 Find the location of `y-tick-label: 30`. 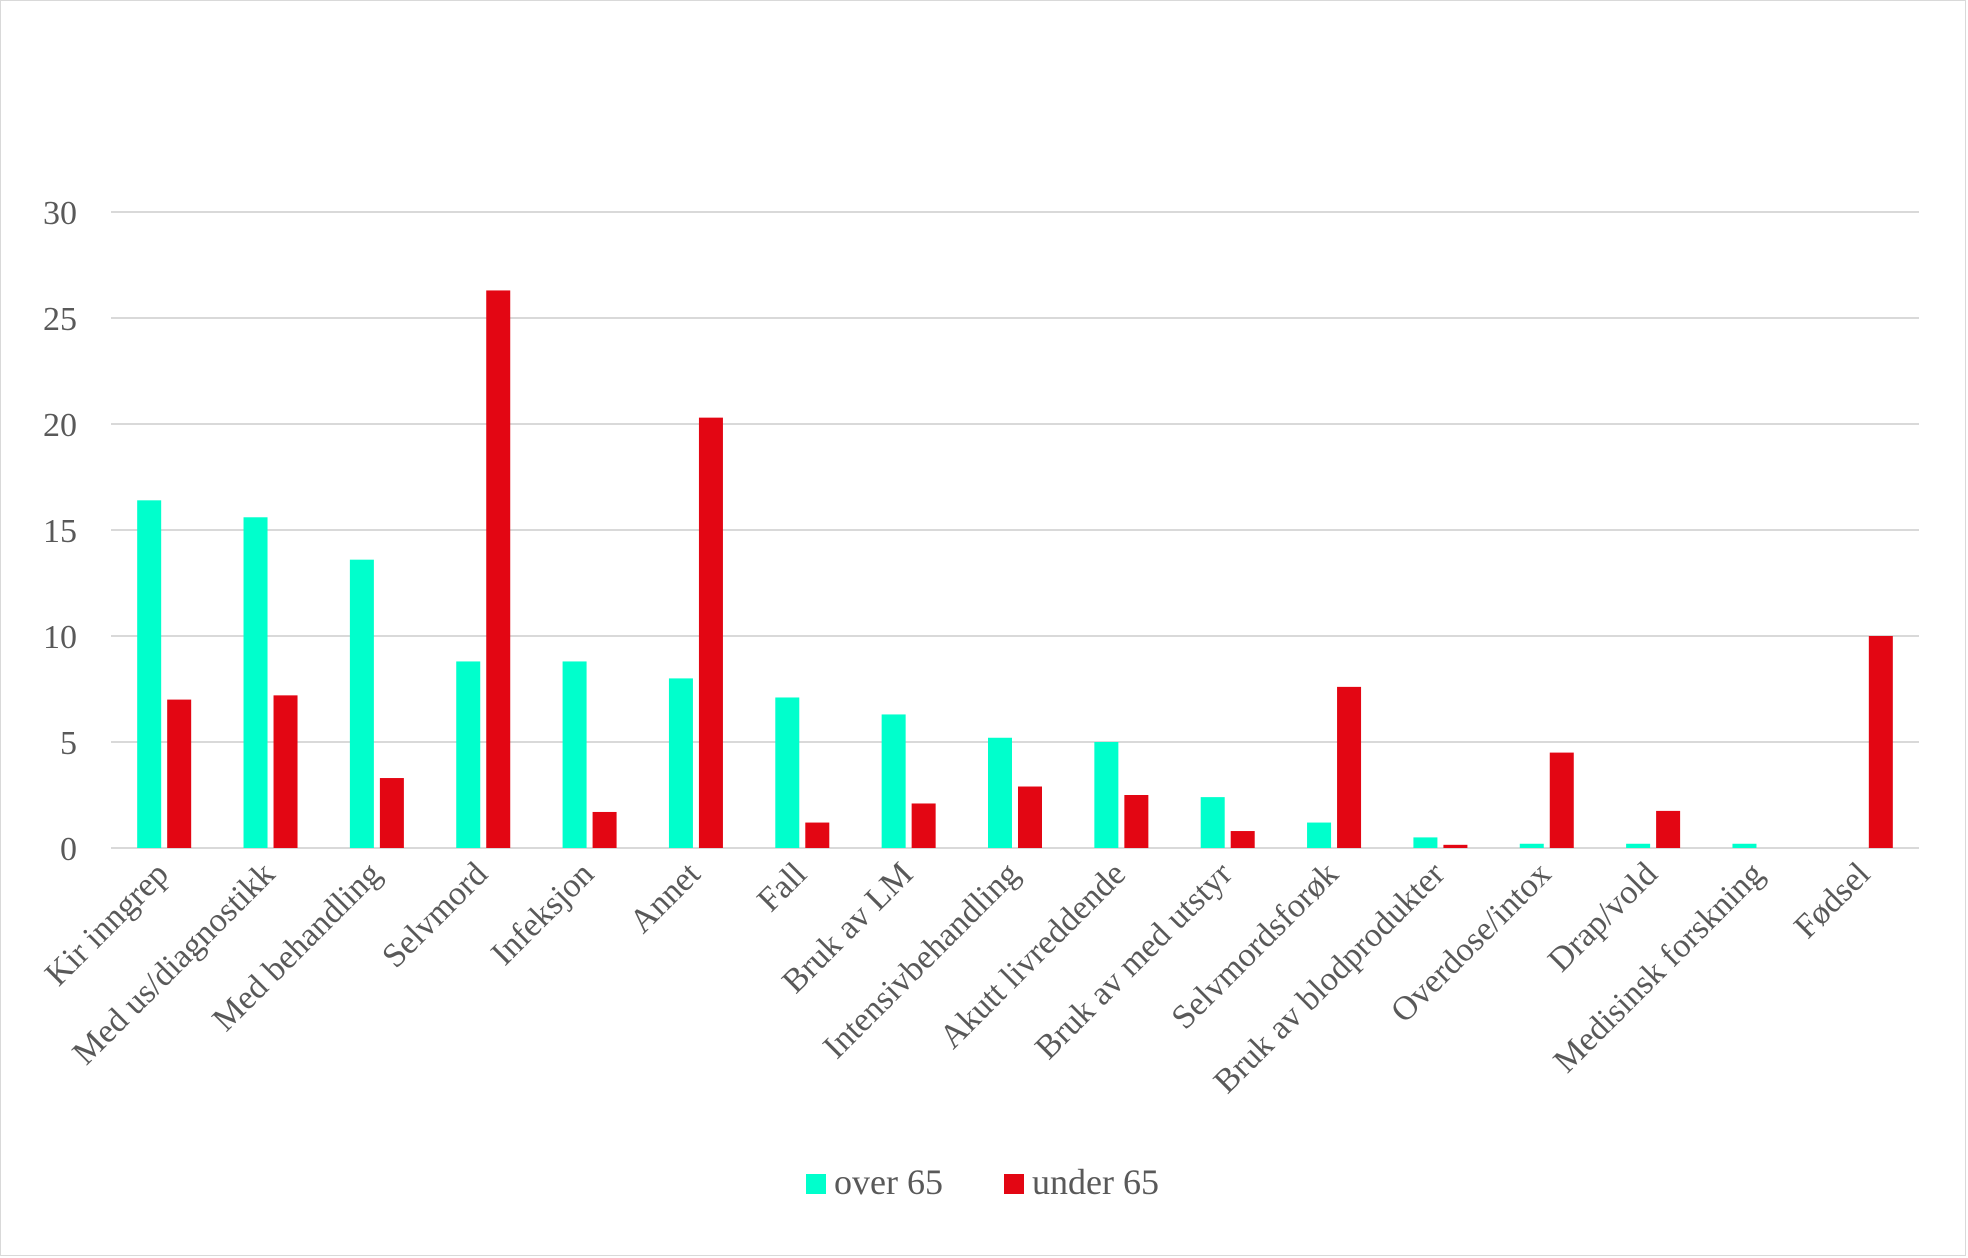

y-tick-label: 30 is located at coordinates (60, 213).